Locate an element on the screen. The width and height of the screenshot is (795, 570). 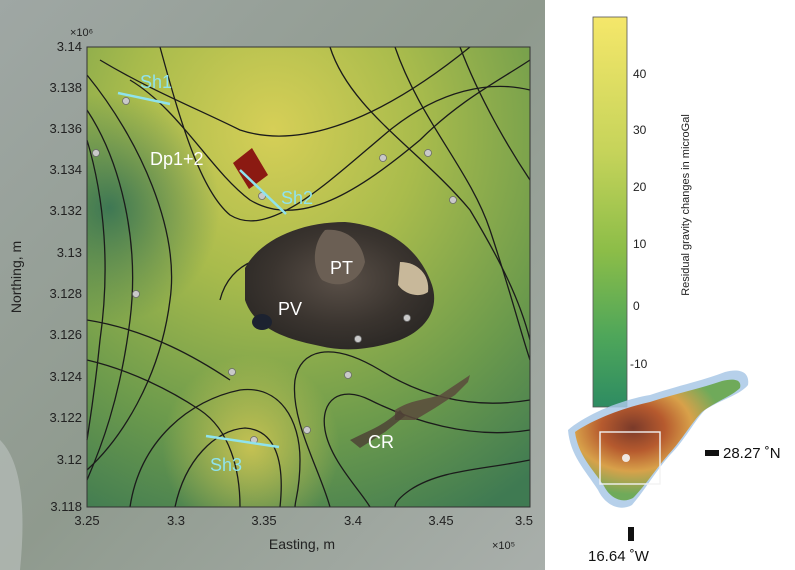
y-tick-label: 3.134 is located at coordinates (65, 169).